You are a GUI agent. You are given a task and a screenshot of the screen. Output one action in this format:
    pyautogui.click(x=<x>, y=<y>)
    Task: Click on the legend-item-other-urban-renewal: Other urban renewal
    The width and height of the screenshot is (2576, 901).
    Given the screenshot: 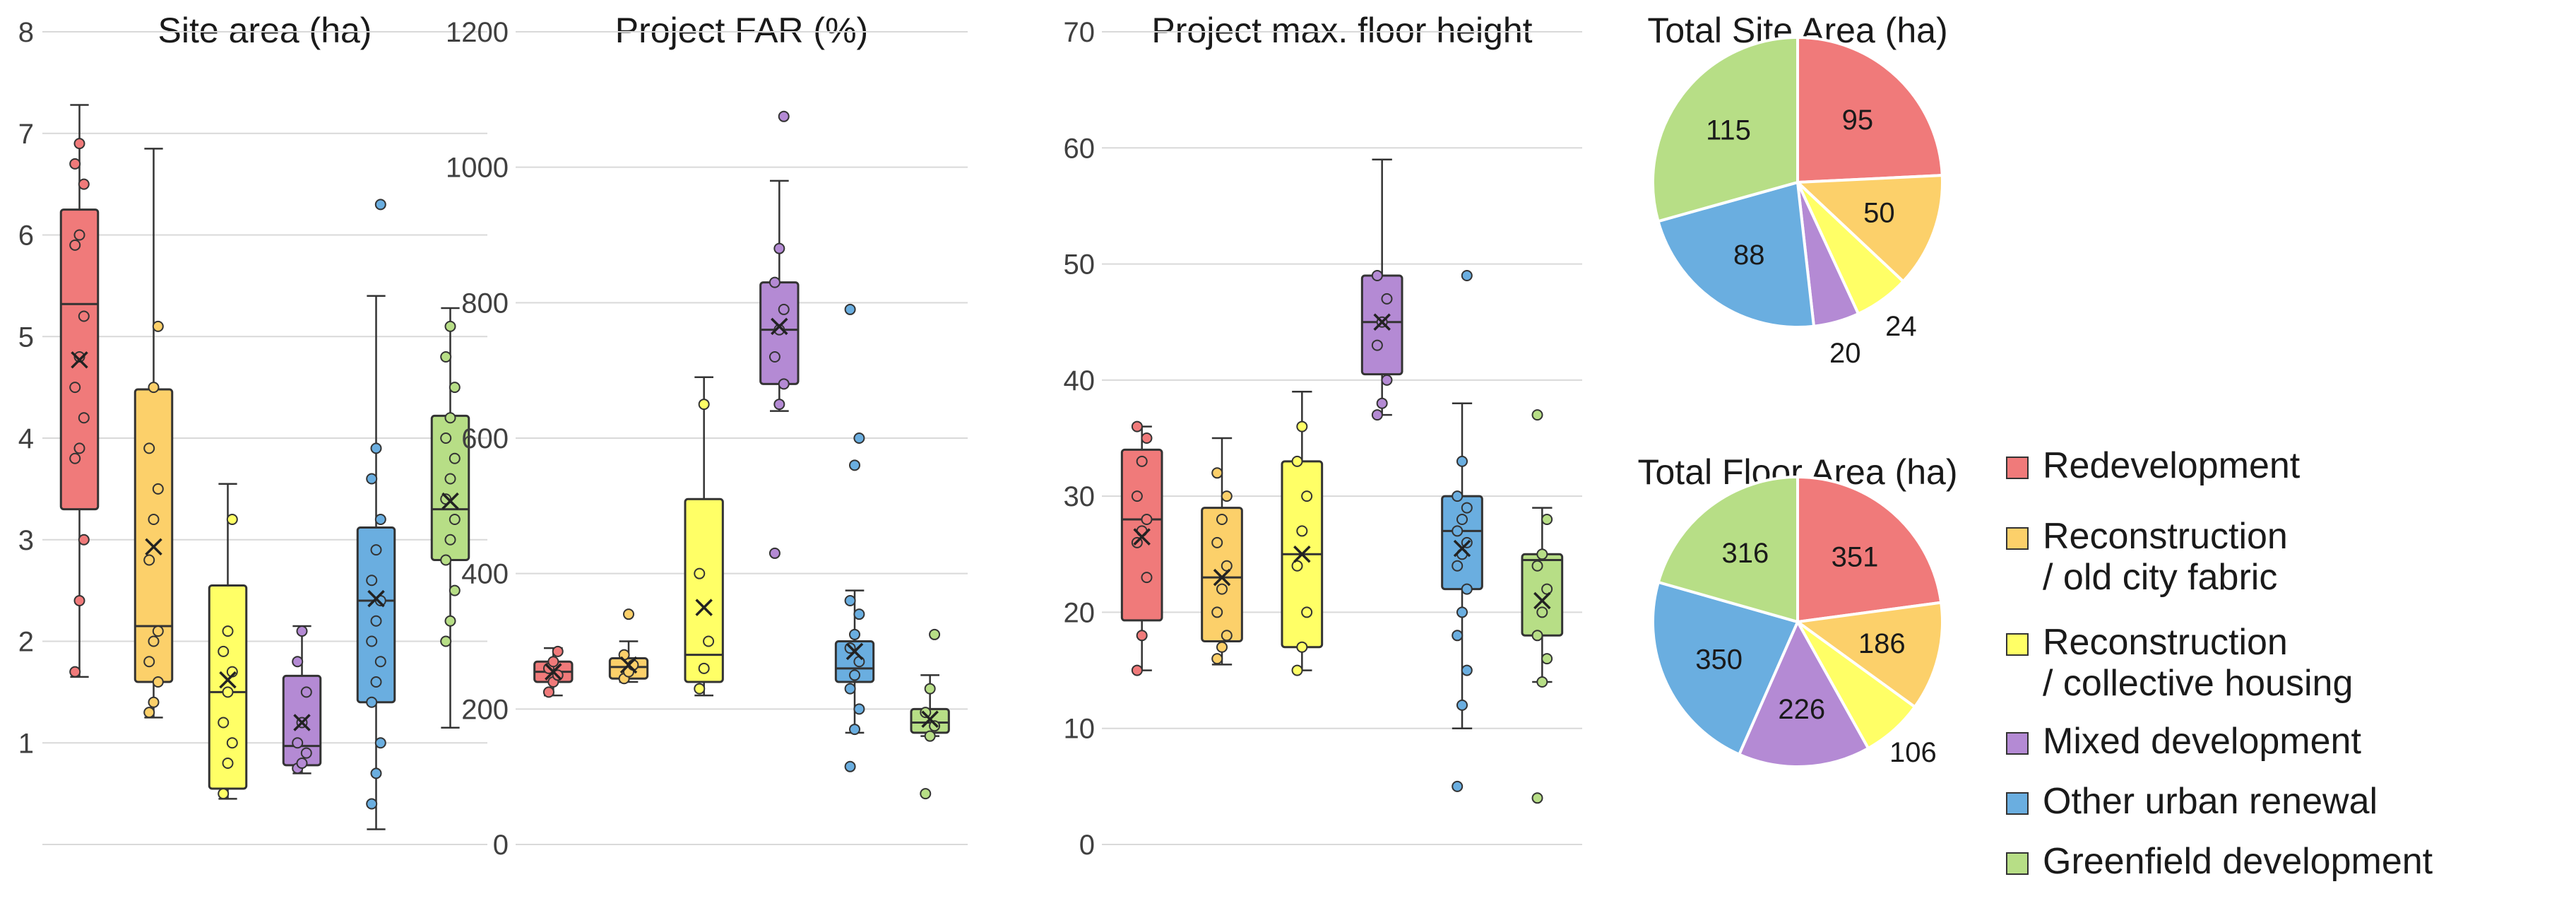 What is the action you would take?
    pyautogui.click(x=2288, y=811)
    